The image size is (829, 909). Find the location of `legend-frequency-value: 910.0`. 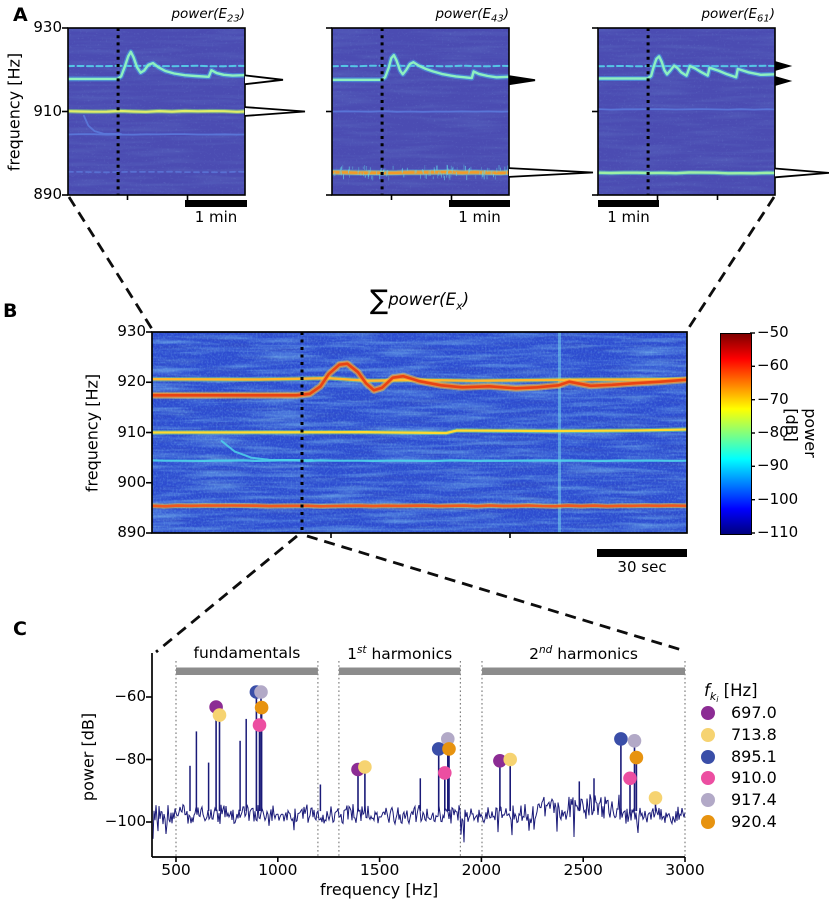

legend-frequency-value: 910.0 is located at coordinates (754, 778).